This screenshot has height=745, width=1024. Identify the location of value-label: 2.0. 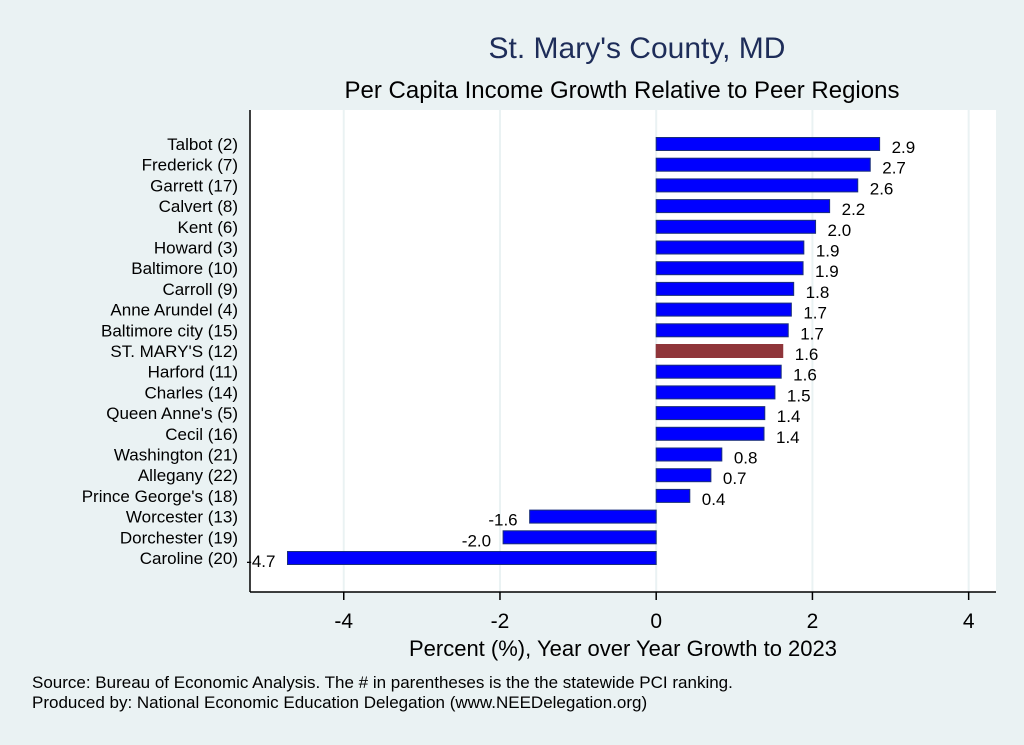
(840, 230).